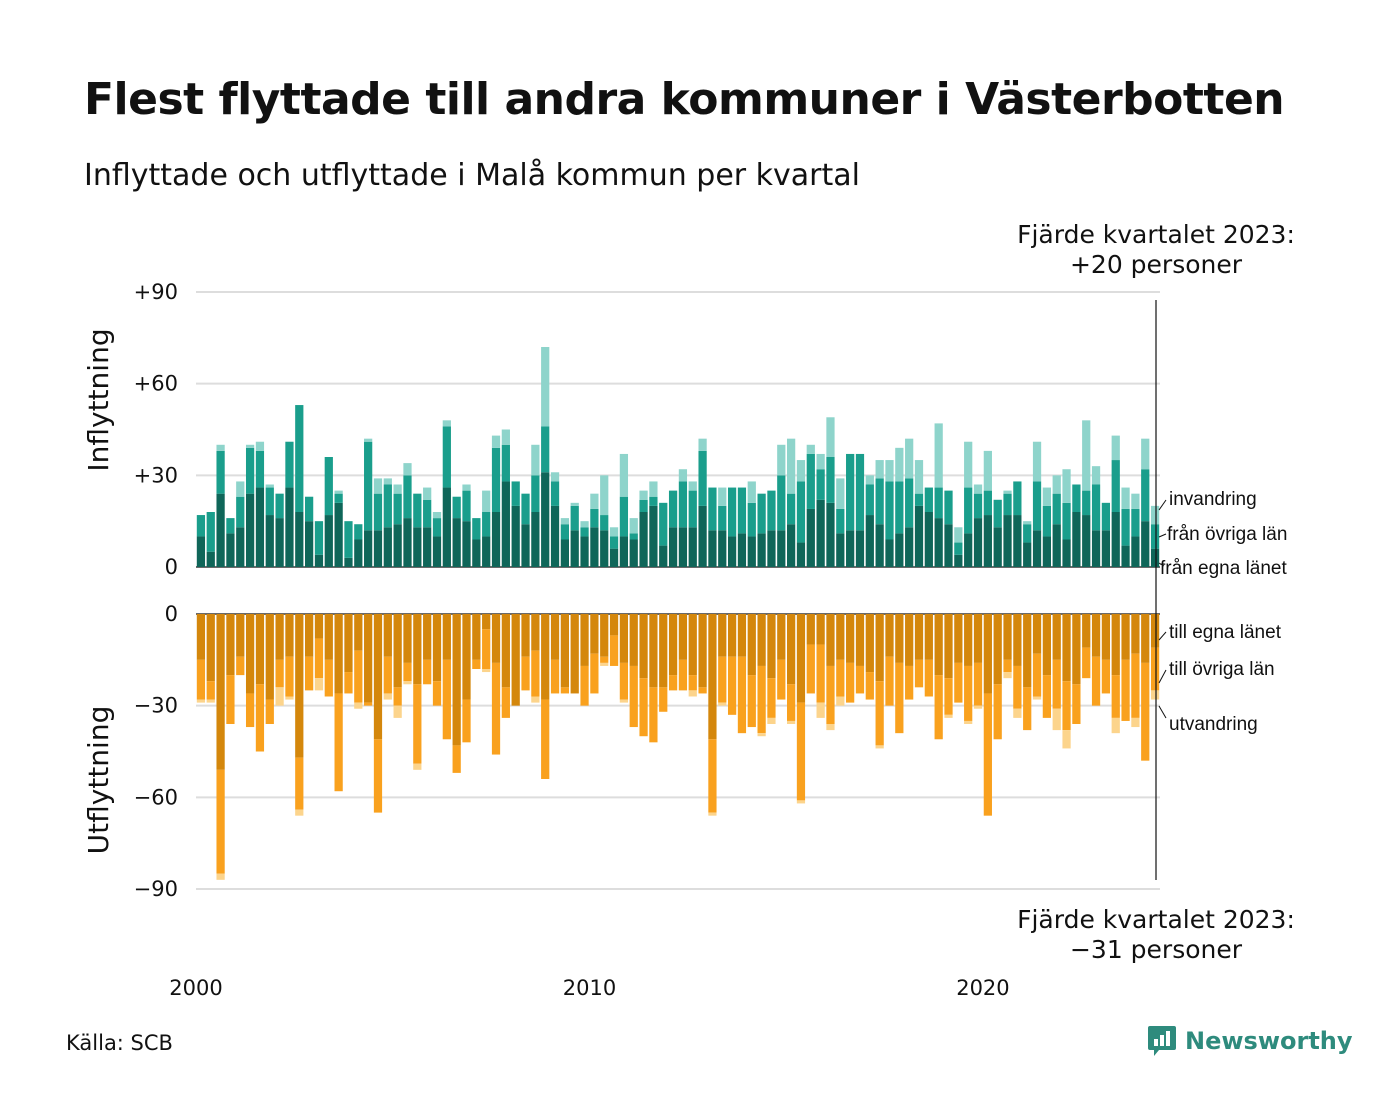  I want to click on top-annotation-line1: Fjärde kvartalet 2023:, so click(1156, 234).